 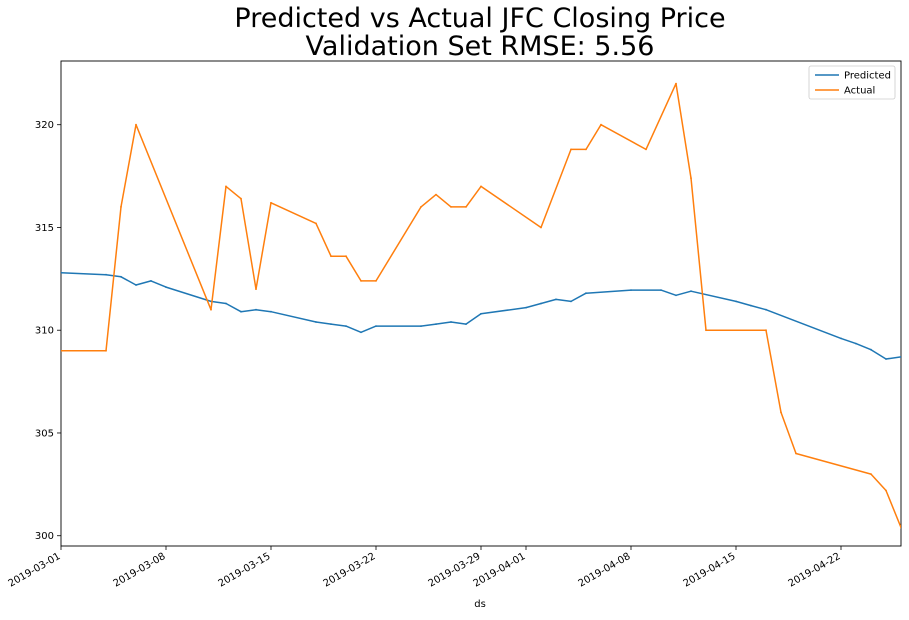 I want to click on x-tick-label: 2019-03-22, so click(x=350, y=570).